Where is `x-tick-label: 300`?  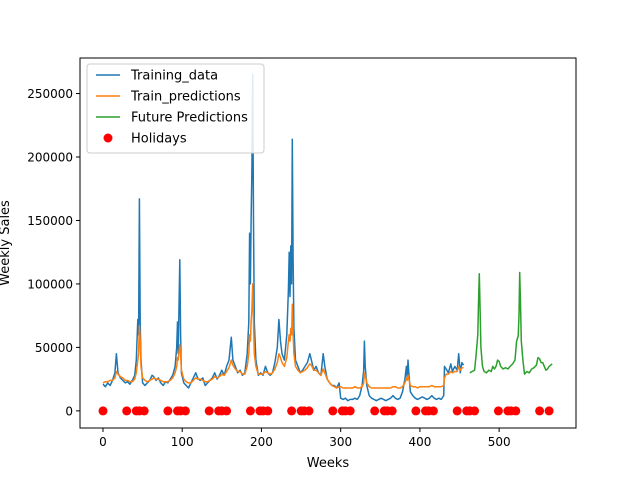
x-tick-label: 300 is located at coordinates (340, 442).